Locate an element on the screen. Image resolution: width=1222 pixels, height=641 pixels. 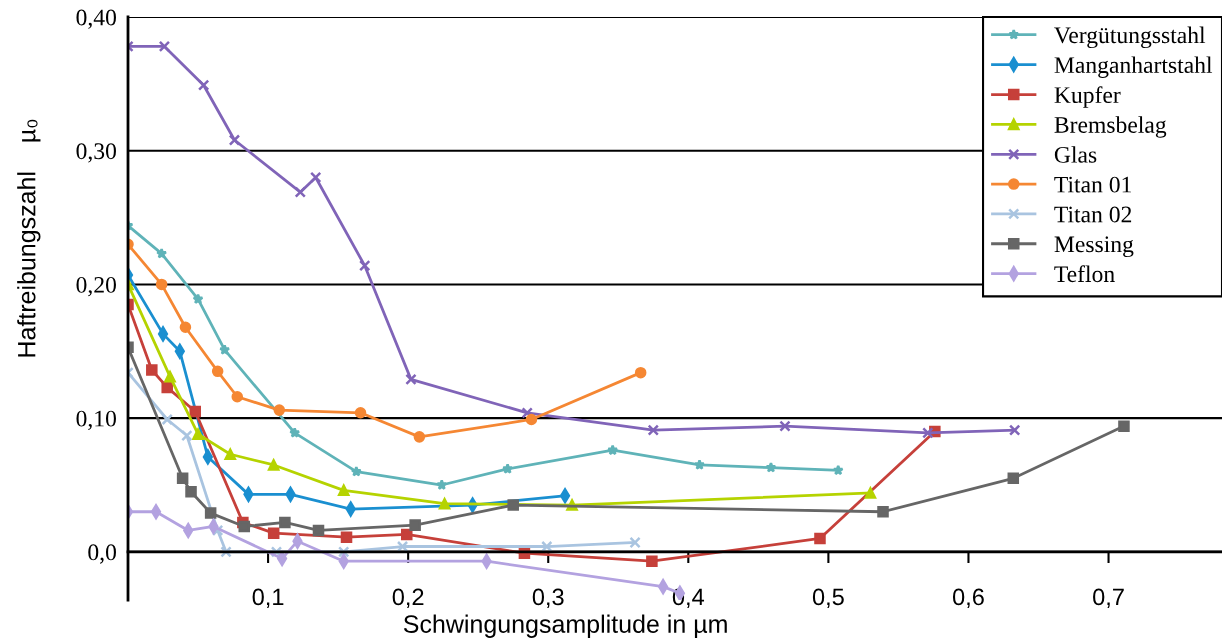
y-tick-label: 0,10 is located at coordinates (96, 420).